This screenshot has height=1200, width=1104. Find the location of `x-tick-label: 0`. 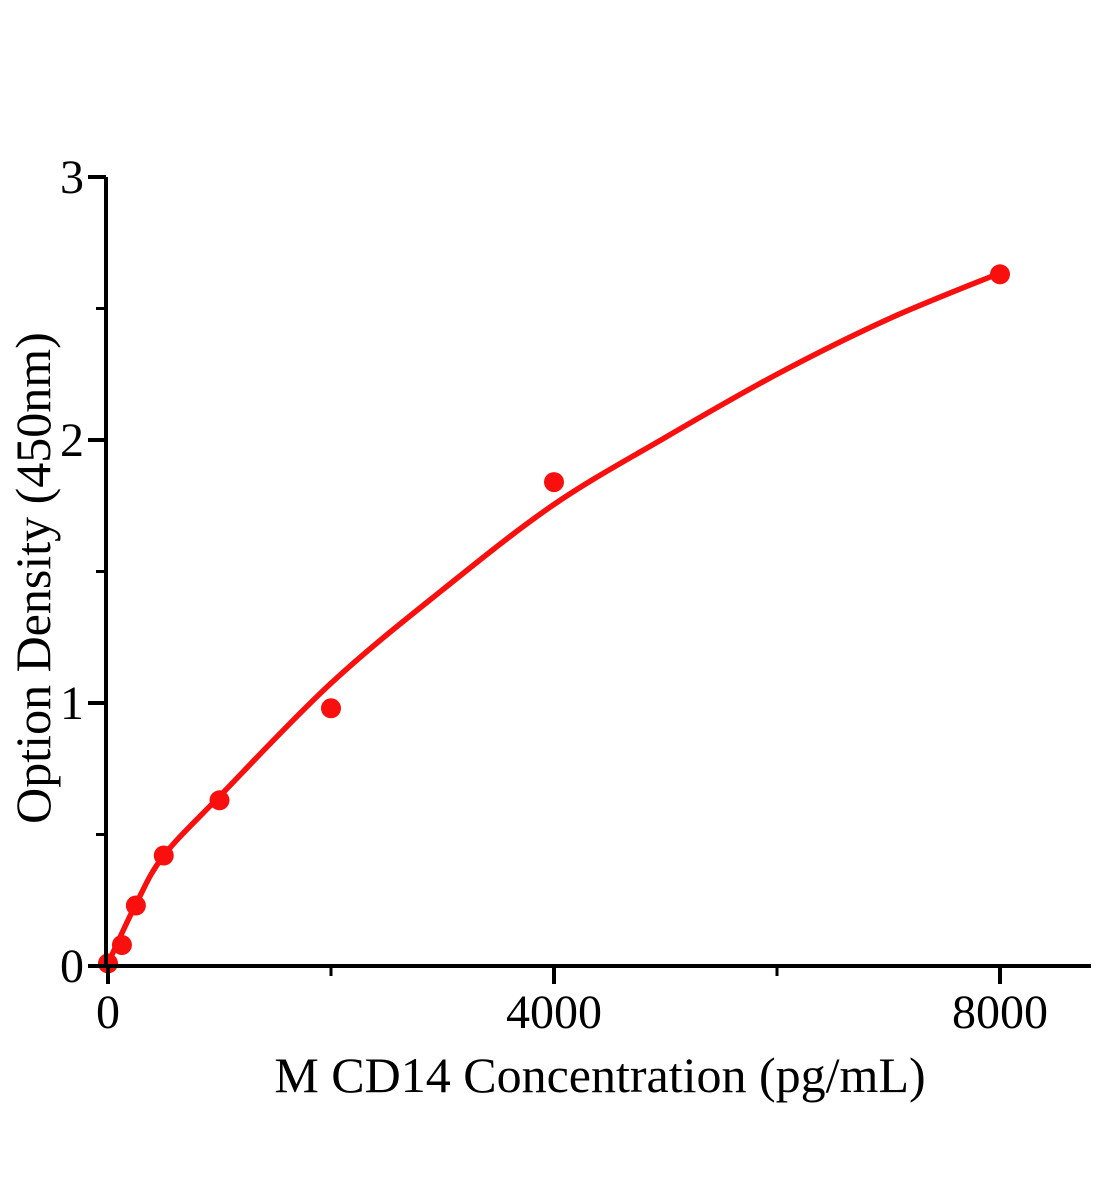

x-tick-label: 0 is located at coordinates (108, 1012).